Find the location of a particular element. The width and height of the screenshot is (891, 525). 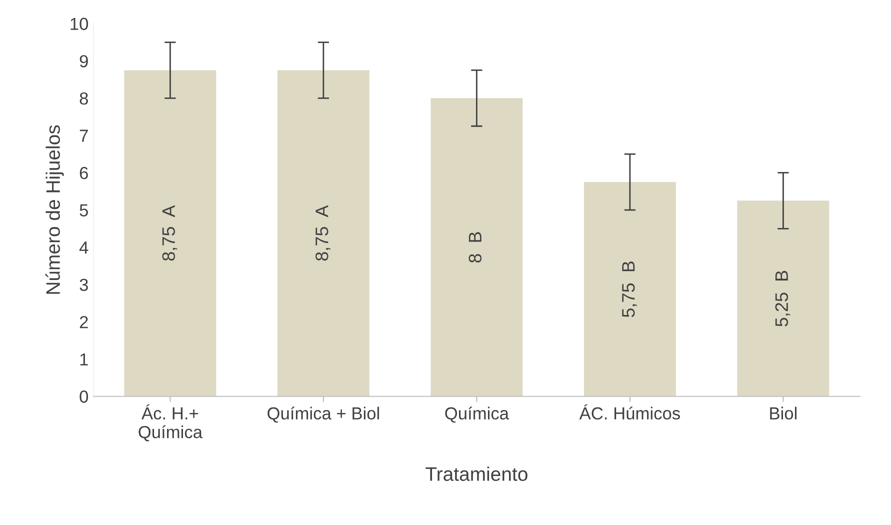

y-tick-label: 5 is located at coordinates (84, 210).